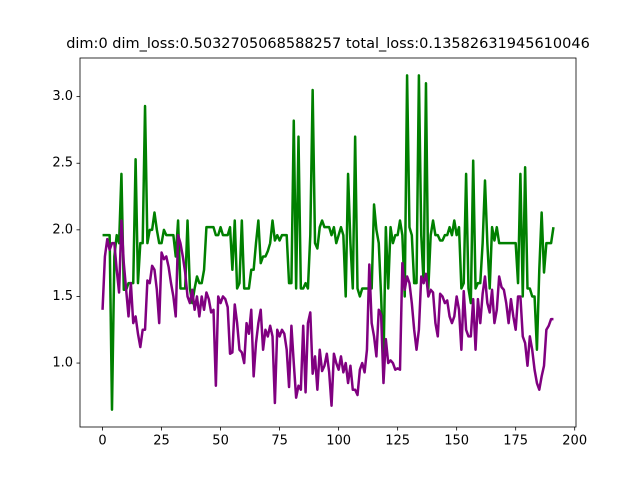 The image size is (640, 480). What do you see at coordinates (62, 96) in the screenshot?
I see `y-tick-label: 3.0` at bounding box center [62, 96].